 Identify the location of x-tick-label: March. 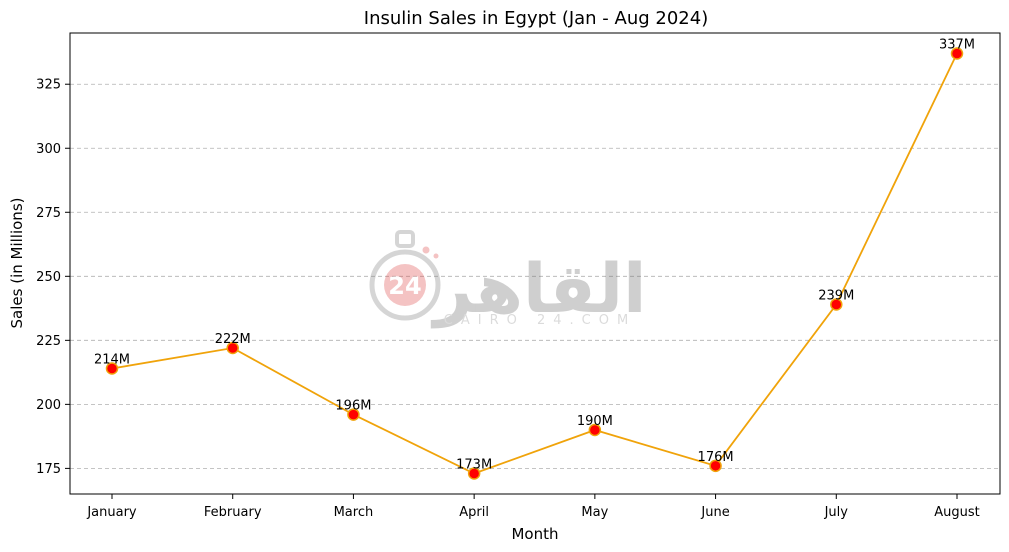
(354, 512).